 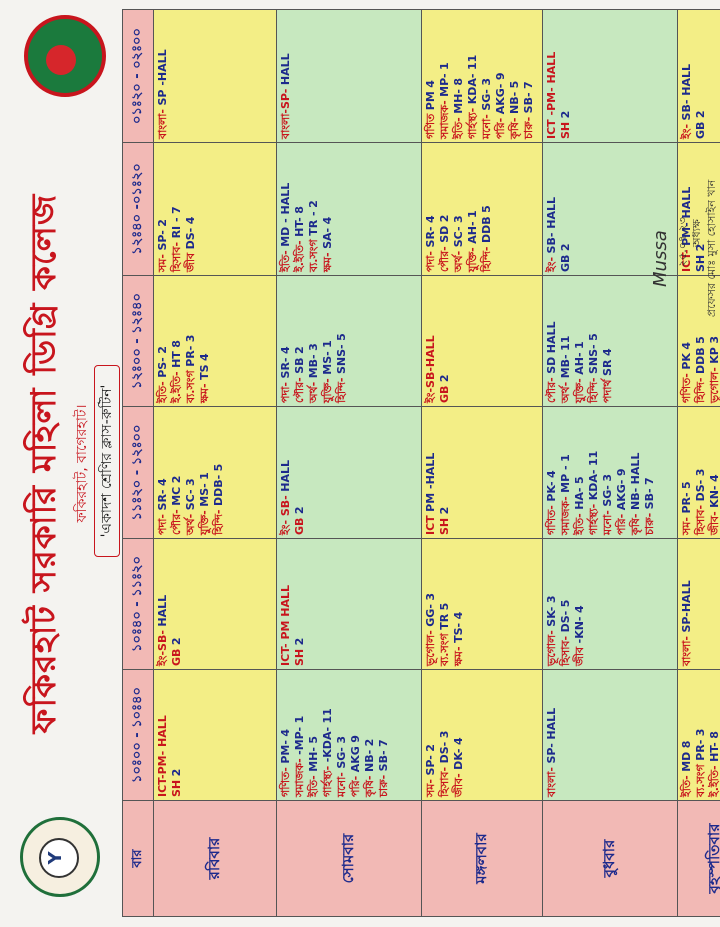 I want to click on period-entry: পদার্থ SR 4, so click(x=608, y=341).